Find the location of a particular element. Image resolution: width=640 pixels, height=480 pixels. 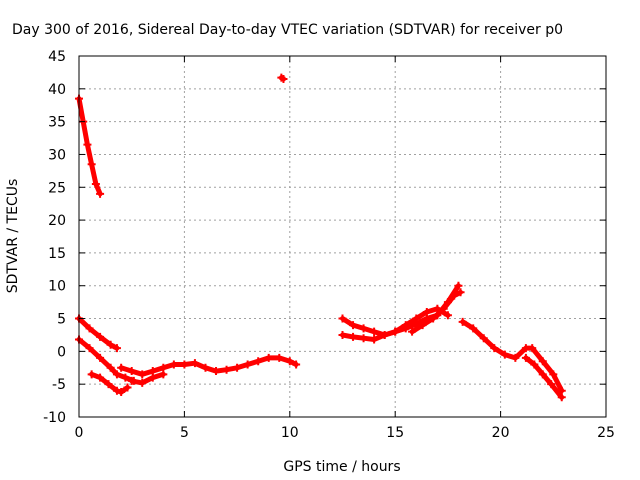

series-track-afternoon-c is located at coordinates (436, 312).